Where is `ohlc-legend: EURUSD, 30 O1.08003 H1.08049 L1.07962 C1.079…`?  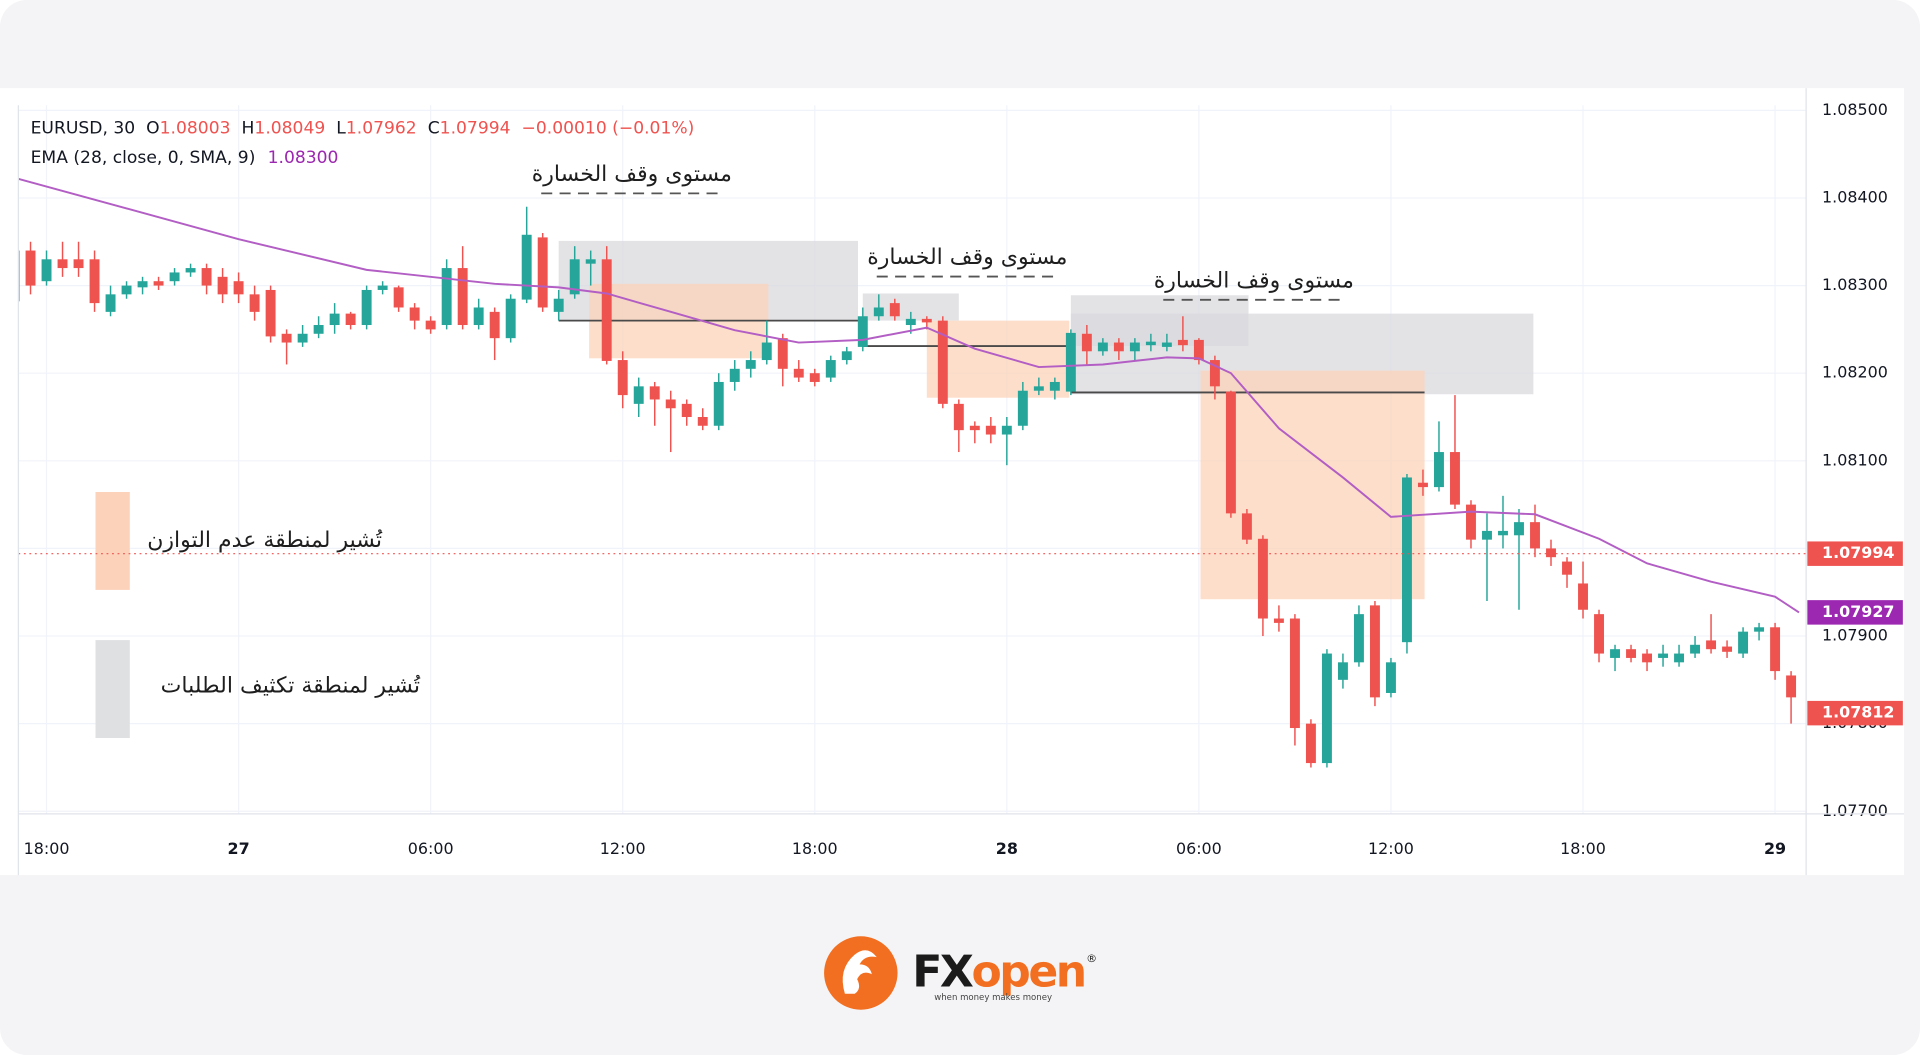 ohlc-legend: EURUSD, 30 O1.08003 H1.08049 L1.07962 C1.079… is located at coordinates (363, 129).